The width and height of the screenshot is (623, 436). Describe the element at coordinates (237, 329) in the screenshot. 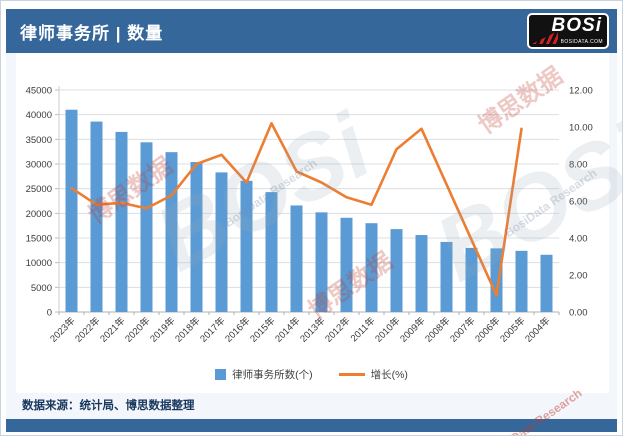

I see `x-axis-label: 2016年` at that location.